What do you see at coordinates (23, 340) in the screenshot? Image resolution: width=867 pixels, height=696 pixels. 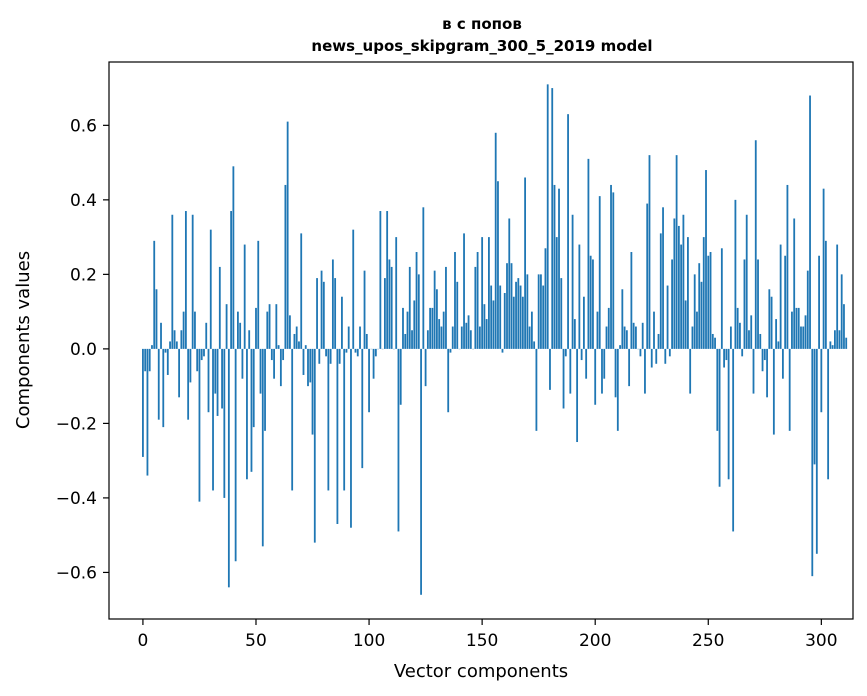 I see `y-axis-title: Components values` at bounding box center [23, 340].